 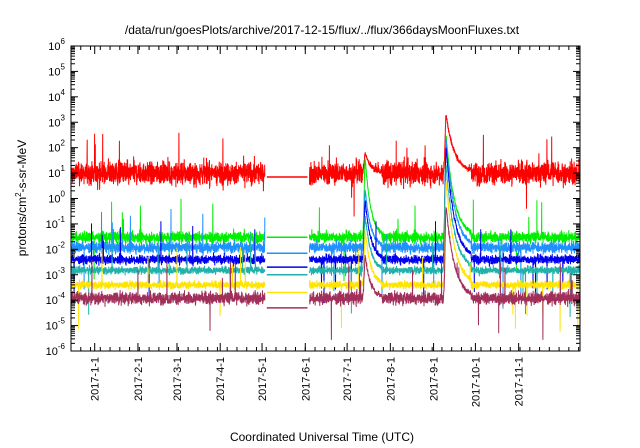 What do you see at coordinates (445, 273) in the screenshot?
I see `series-7-segment-b` at bounding box center [445, 273].